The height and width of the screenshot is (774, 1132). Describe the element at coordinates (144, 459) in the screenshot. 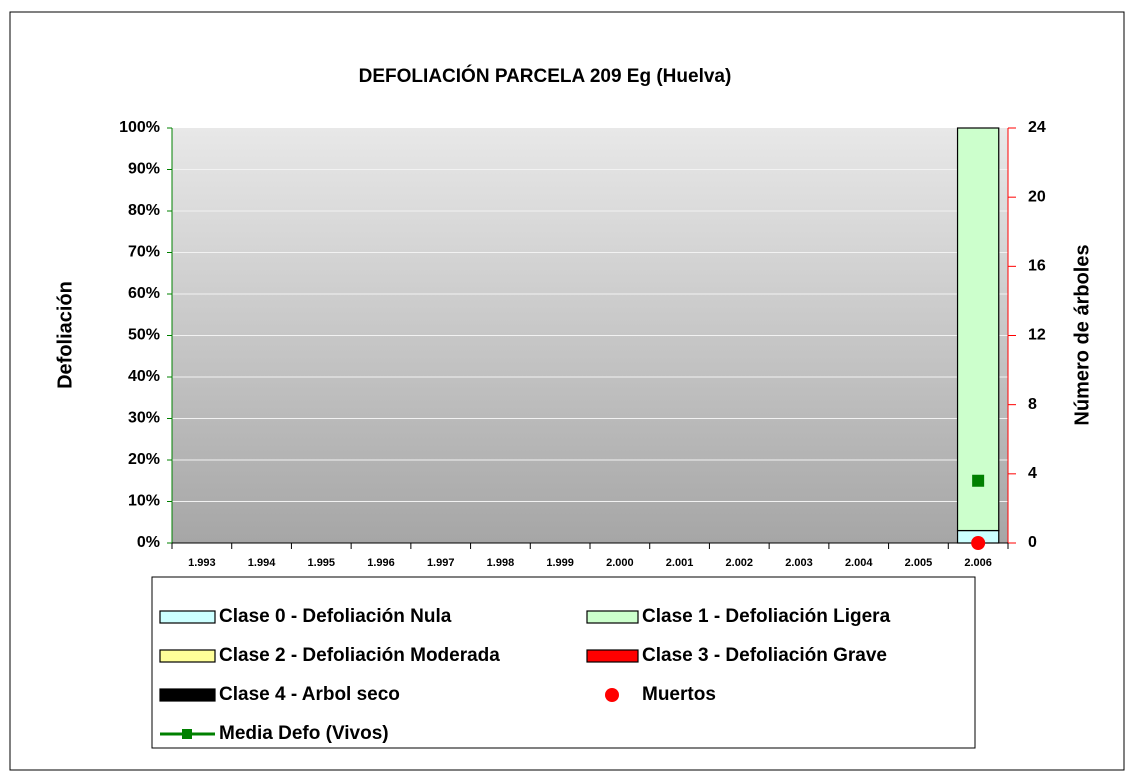

I see `y-tick-label: 20%` at that location.